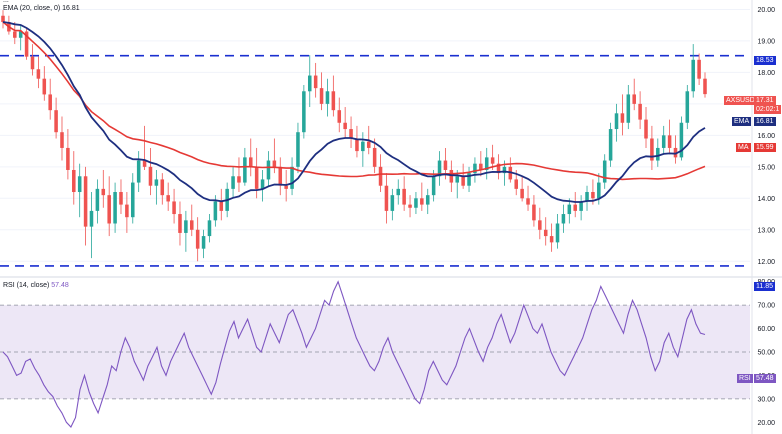  I want to click on rsi-tick-label: 30.00, so click(766, 399).